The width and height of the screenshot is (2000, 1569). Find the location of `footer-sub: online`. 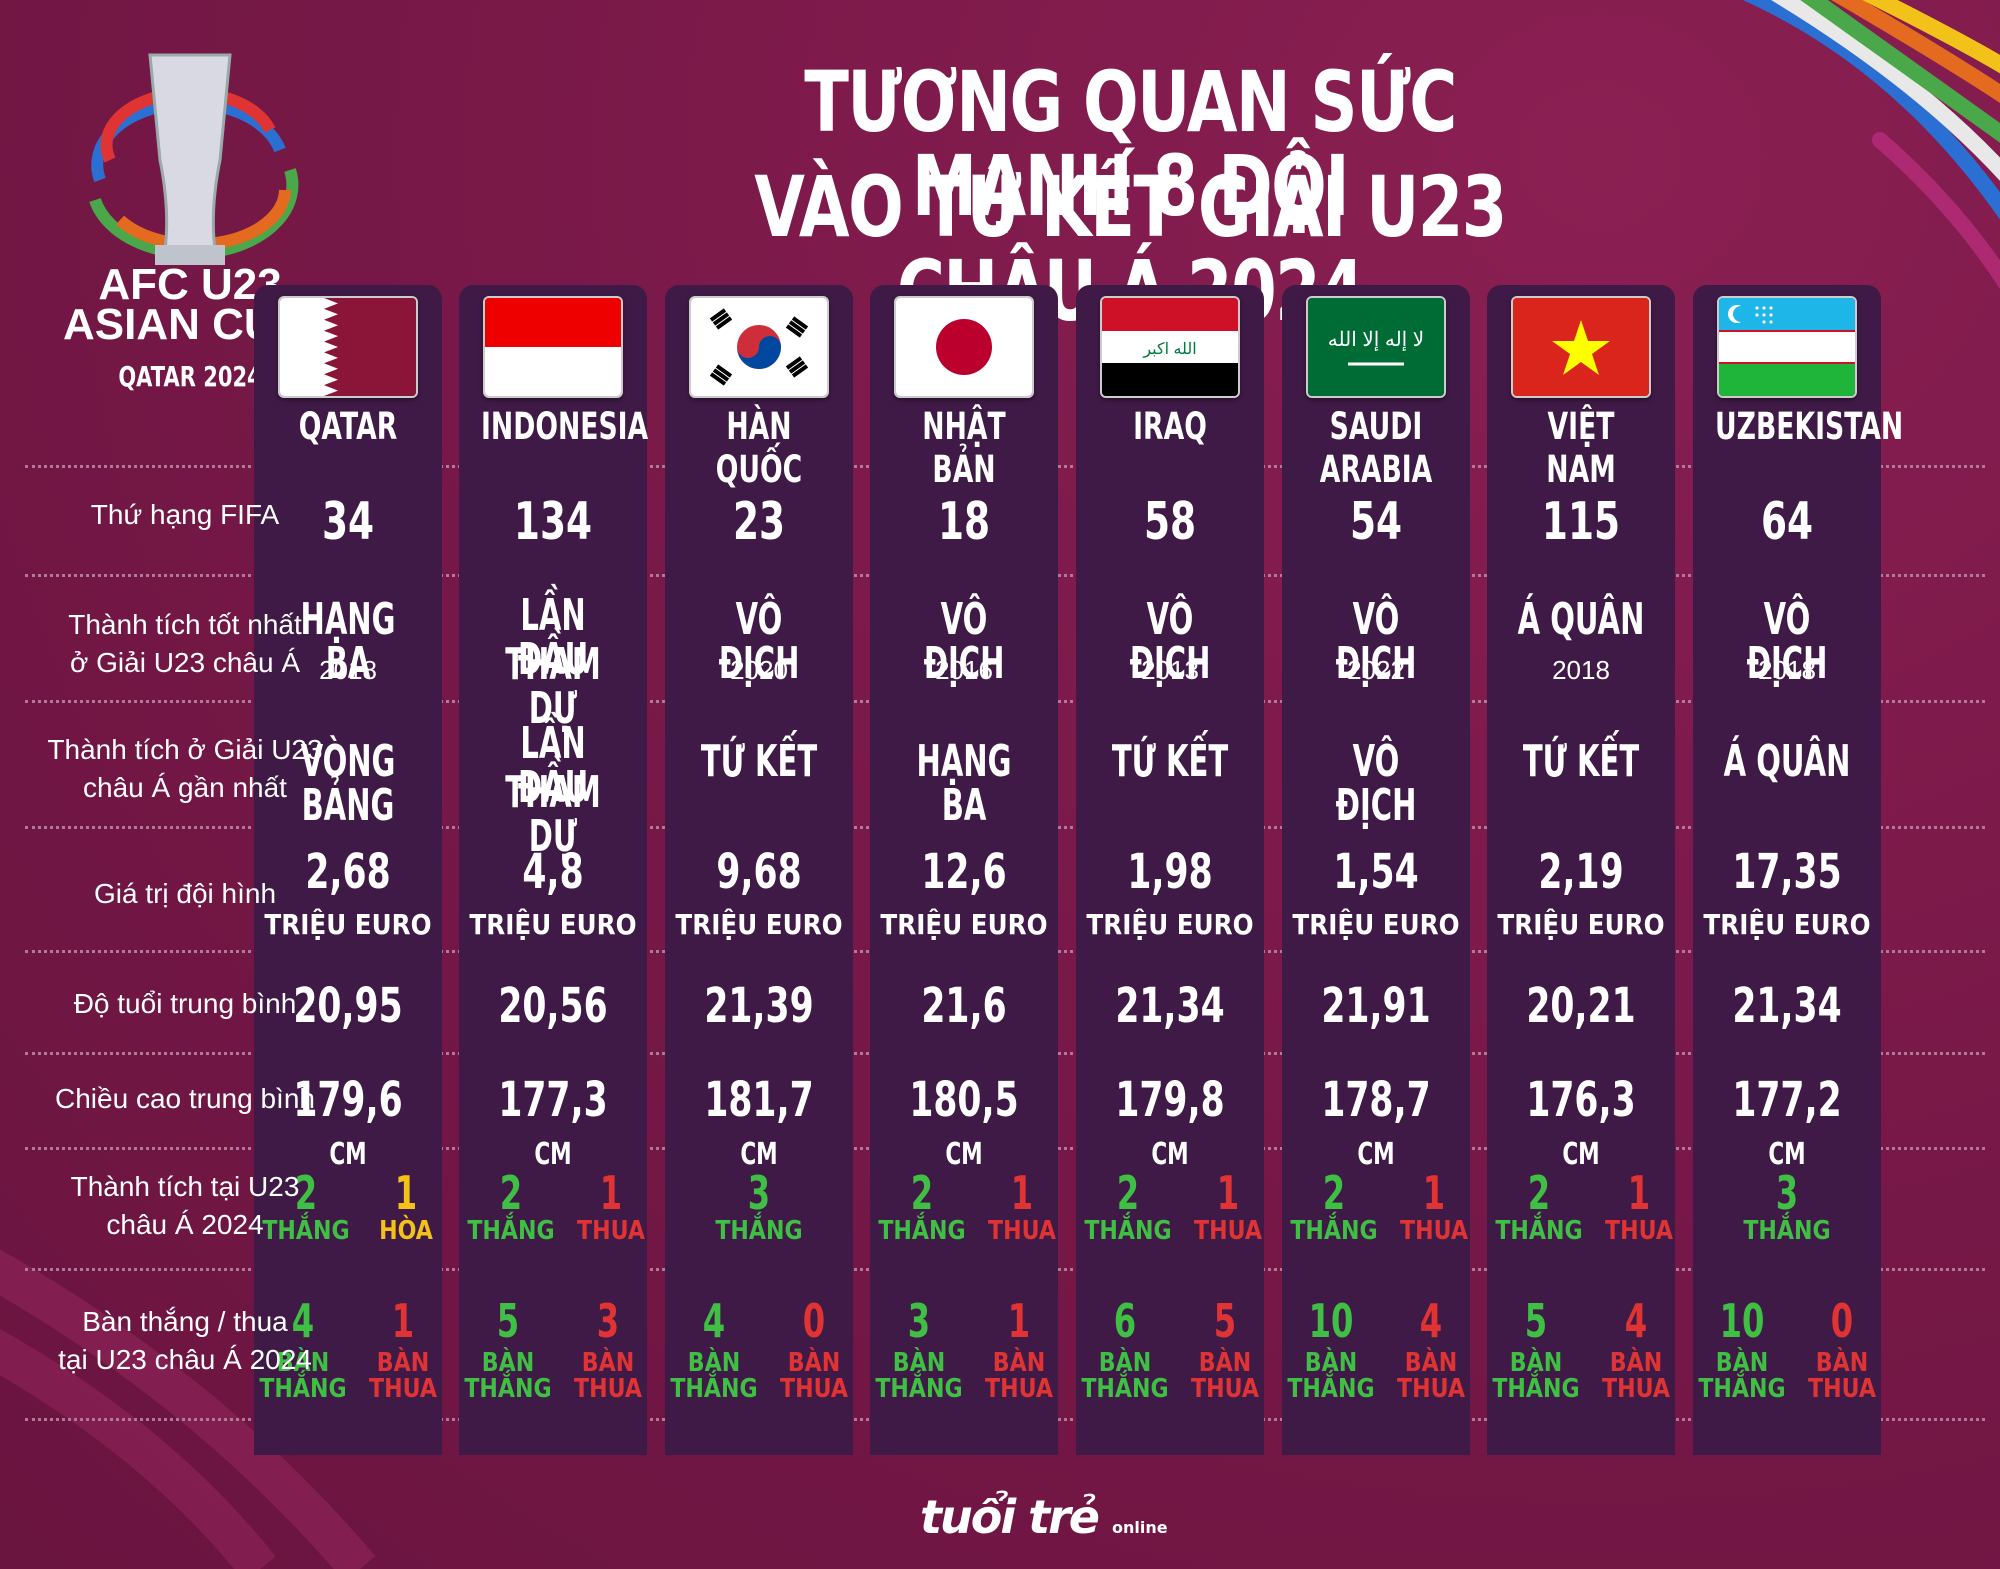

footer-sub: online is located at coordinates (1140, 1527).